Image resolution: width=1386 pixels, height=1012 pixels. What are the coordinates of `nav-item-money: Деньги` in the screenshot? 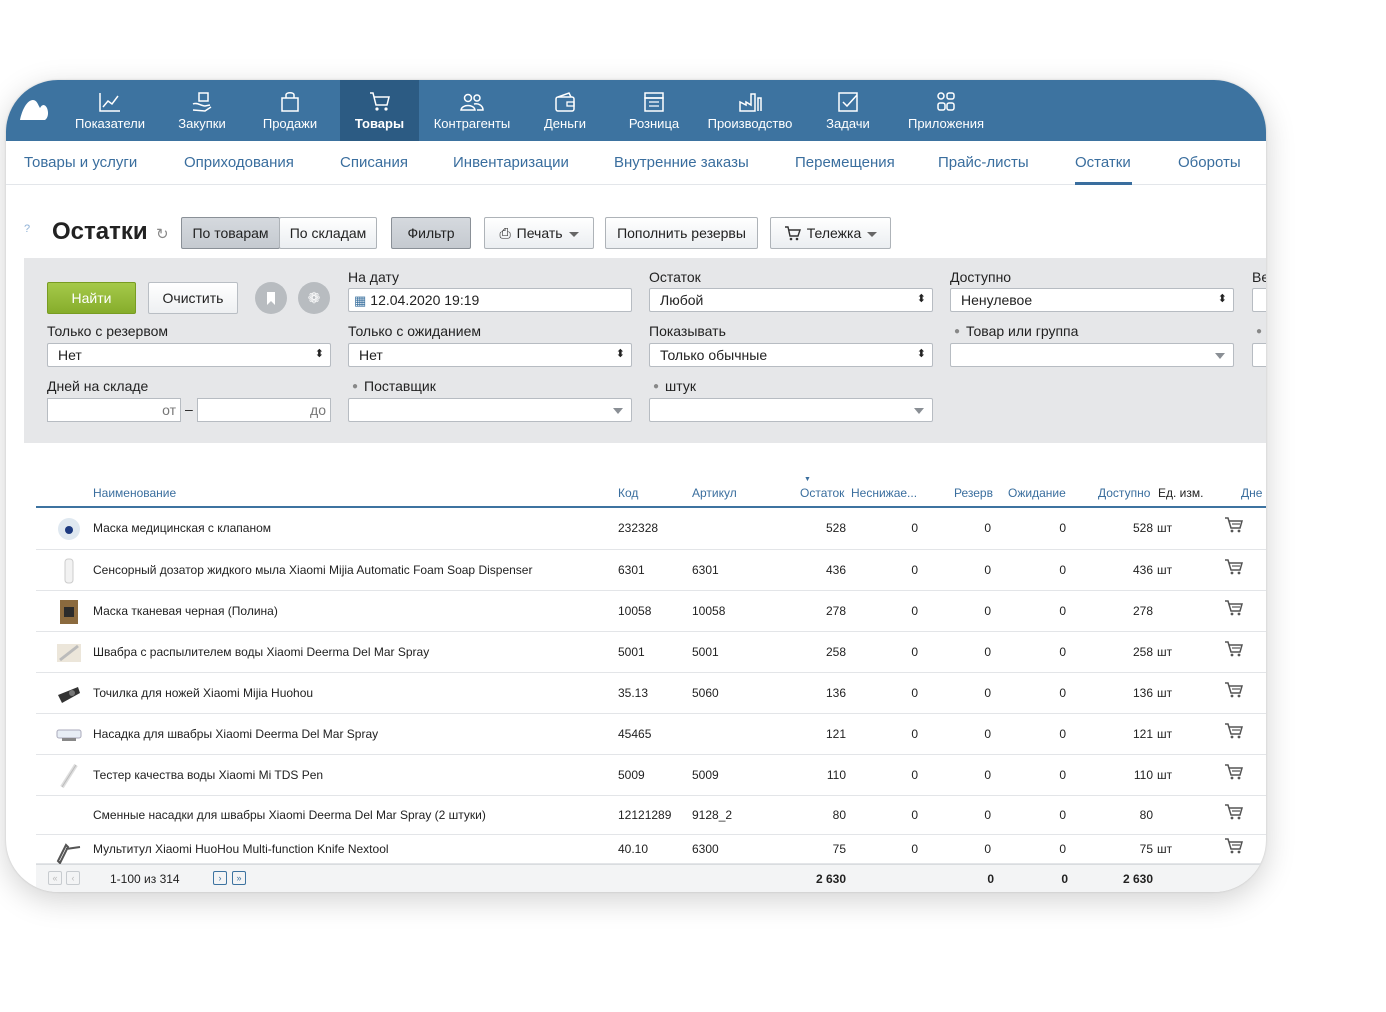 It's located at (565, 110).